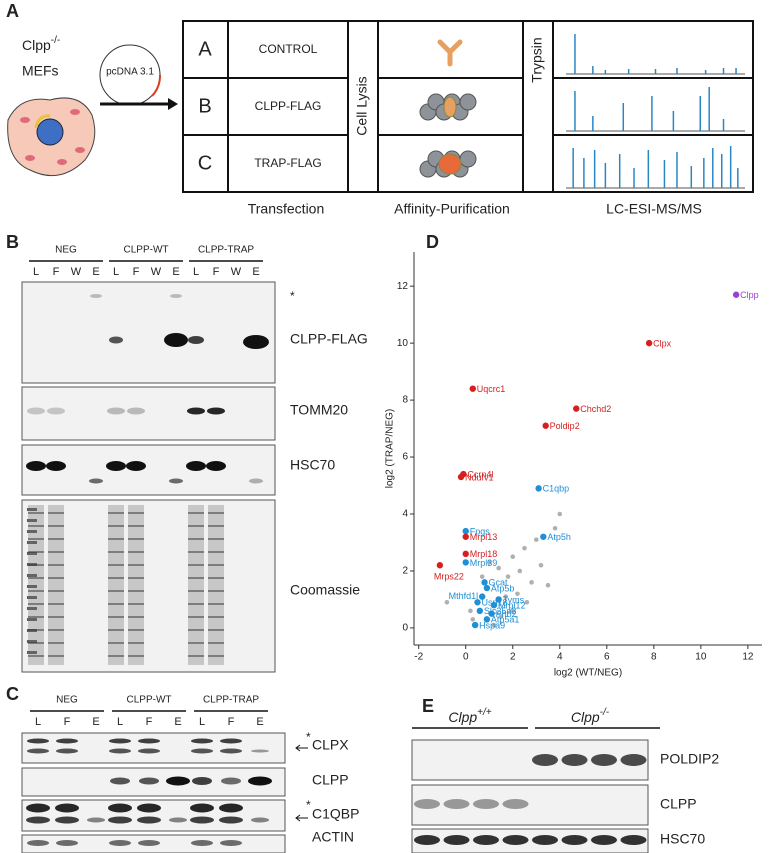 Image resolution: width=774 pixels, height=853 pixels. I want to click on lane-label: F, so click(149, 722).